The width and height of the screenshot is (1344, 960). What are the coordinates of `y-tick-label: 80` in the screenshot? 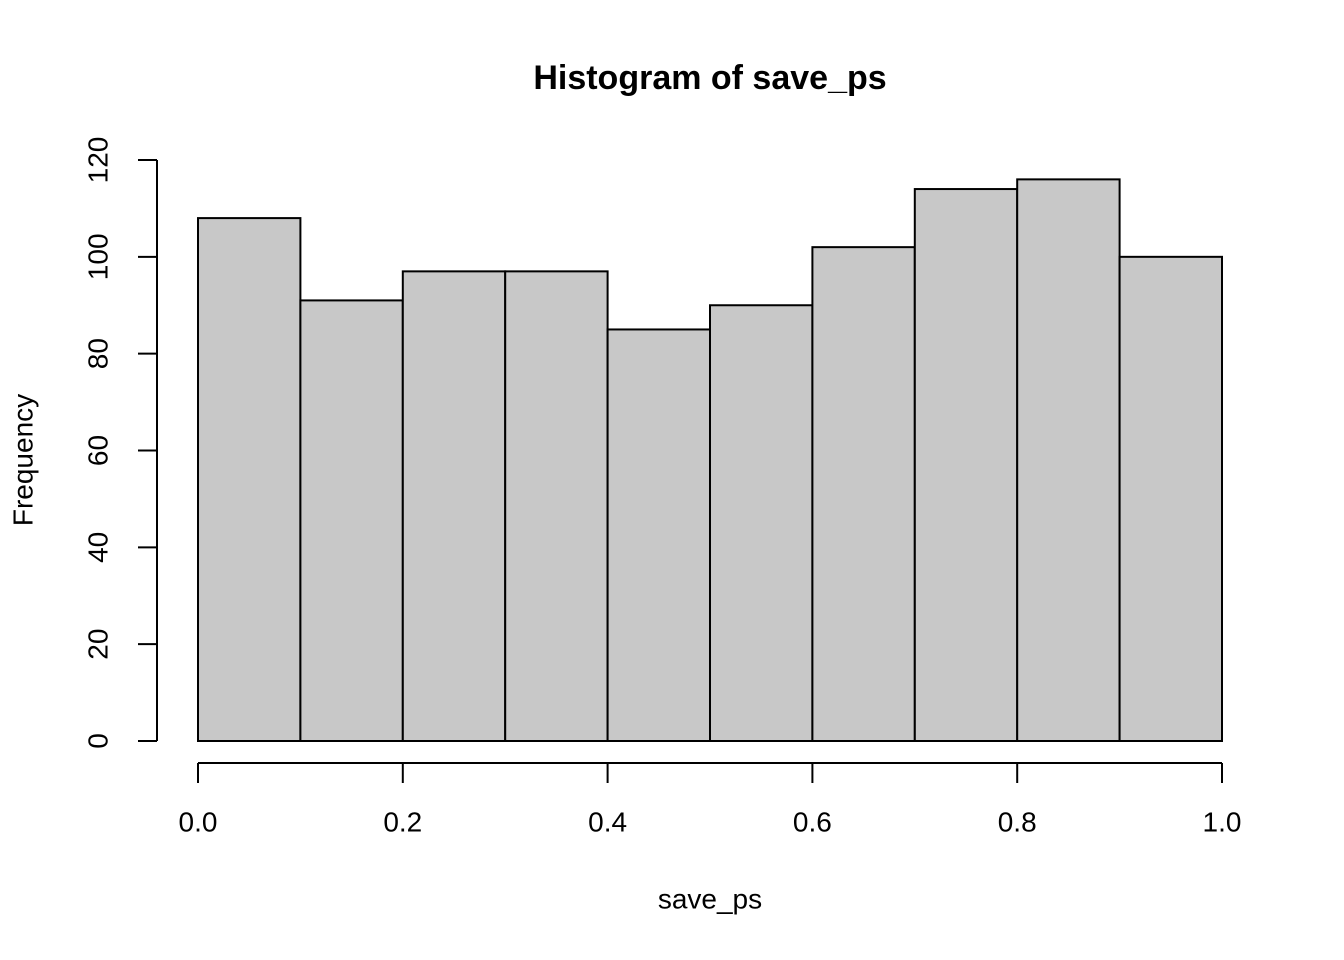 It's located at (97, 353).